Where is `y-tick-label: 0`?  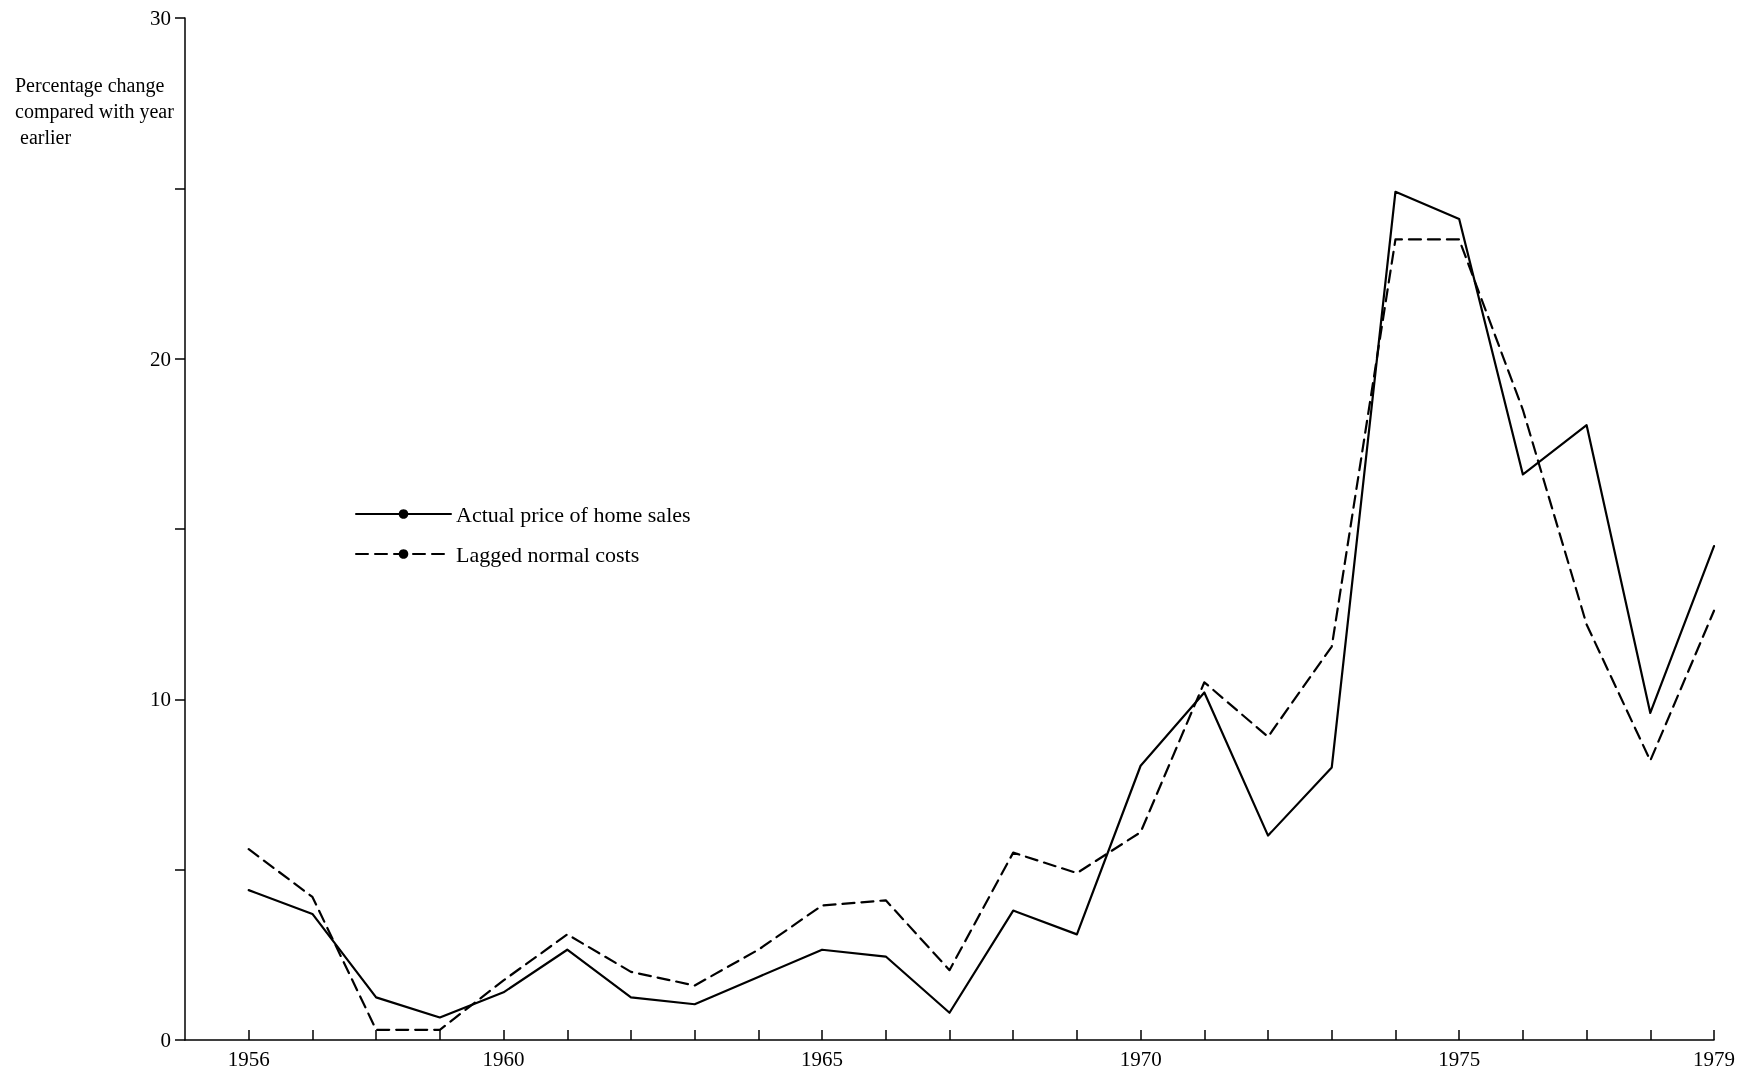
y-tick-label: 0 is located at coordinates (165, 1040).